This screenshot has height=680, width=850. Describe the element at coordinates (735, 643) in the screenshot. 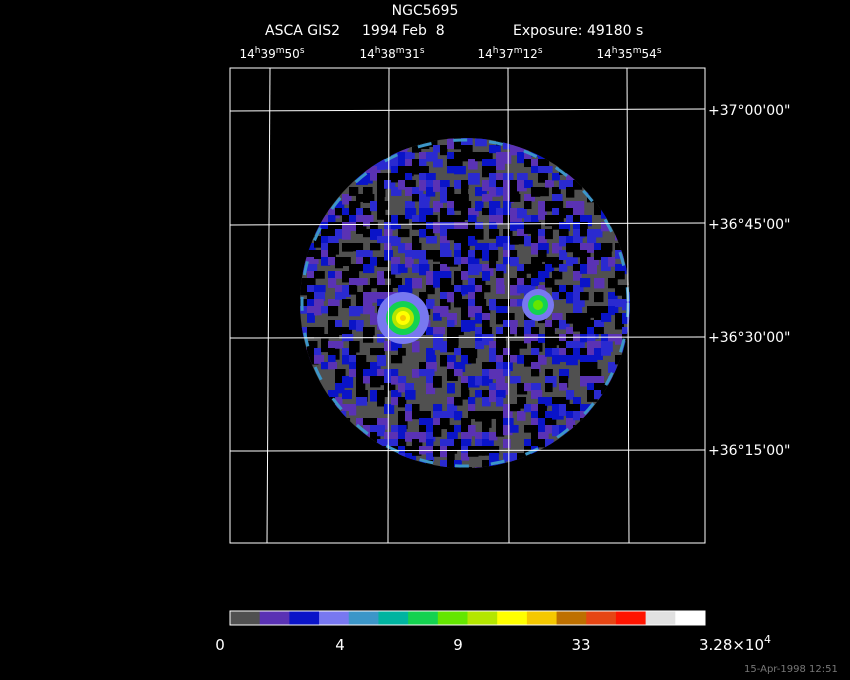

I see `colorbar-label: 3.28×104` at that location.